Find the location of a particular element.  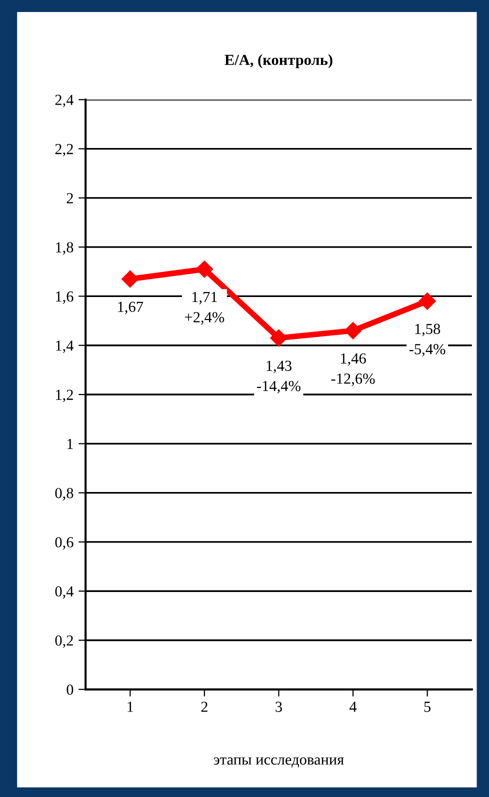

y-tick-label: 0,6 is located at coordinates (64, 543).